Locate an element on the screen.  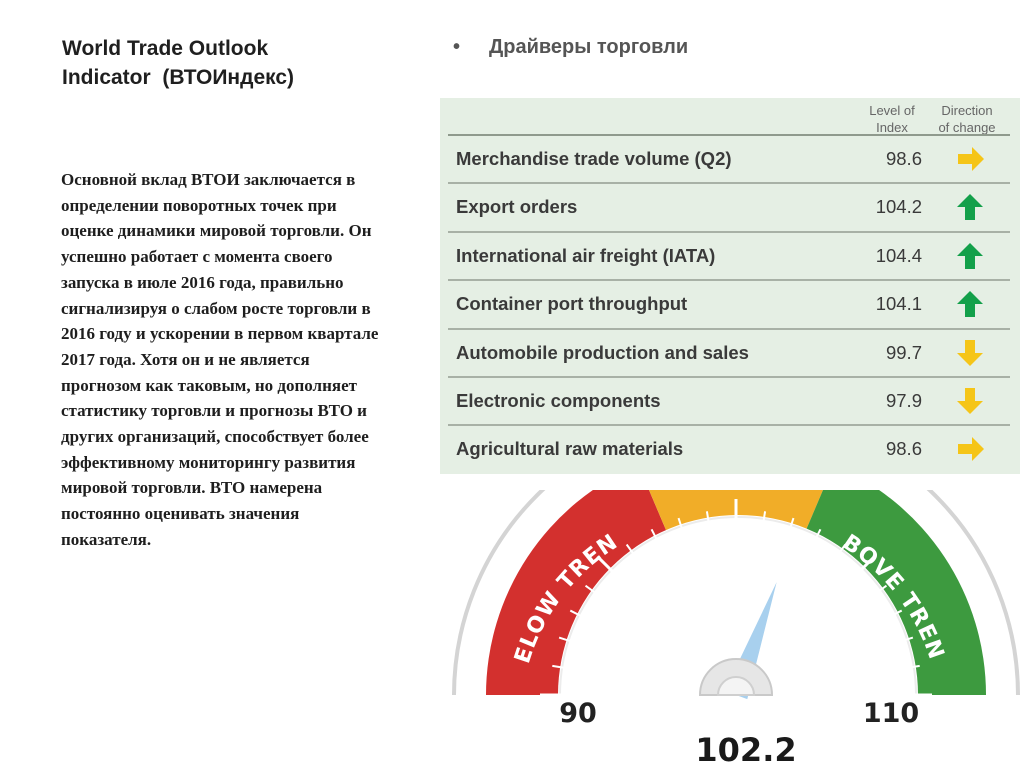
header-direction-line1: Direction is located at coordinates (967, 110).